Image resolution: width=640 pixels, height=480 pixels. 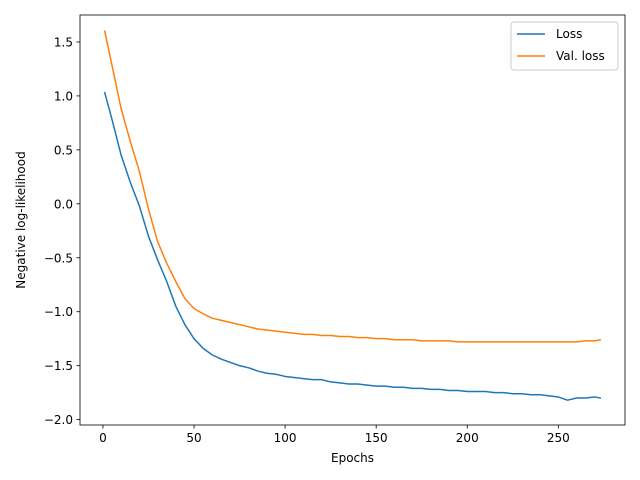 What do you see at coordinates (193, 438) in the screenshot?
I see `x-tick-label: 50` at bounding box center [193, 438].